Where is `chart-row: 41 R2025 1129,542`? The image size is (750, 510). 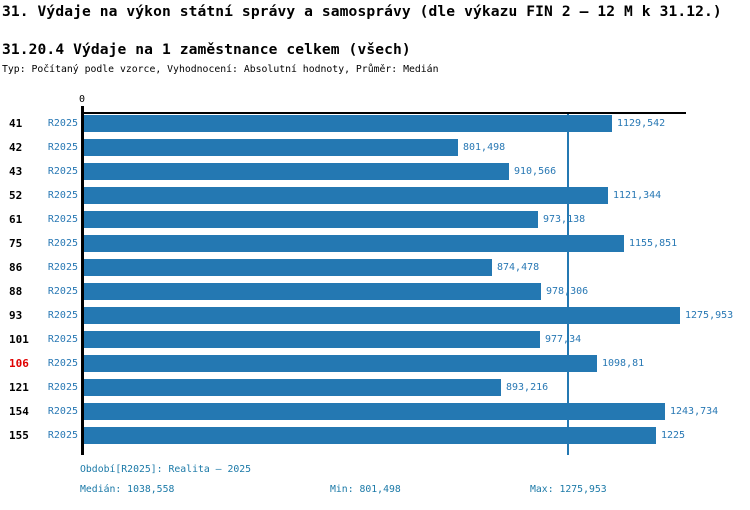 chart-row: 41 R2025 1129,542 is located at coordinates (375, 123).